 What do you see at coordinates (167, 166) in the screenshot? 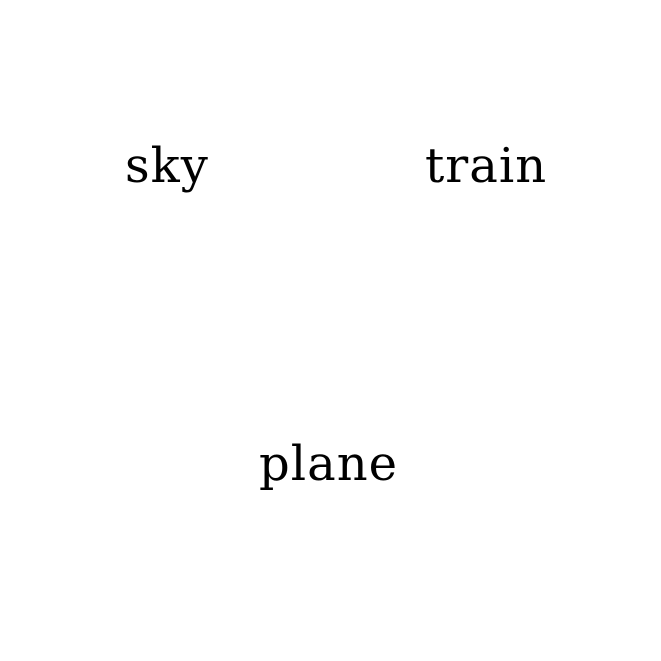
I see `word-sky: sky` at bounding box center [167, 166].